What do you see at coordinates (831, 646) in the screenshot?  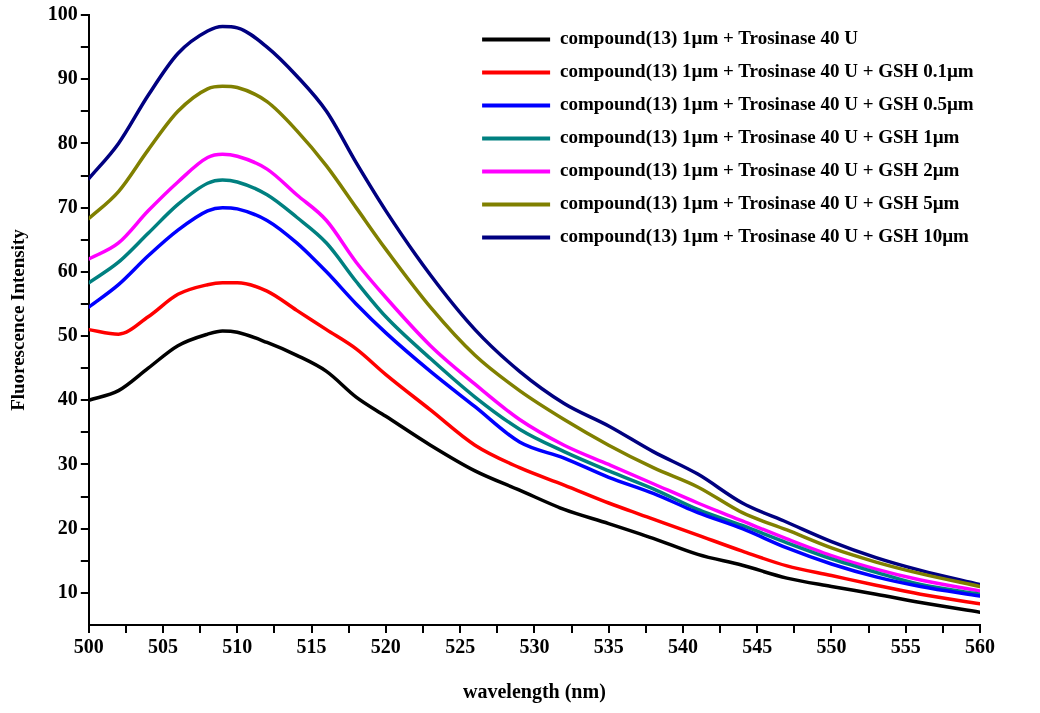 I see `x-tick-label: 550` at bounding box center [831, 646].